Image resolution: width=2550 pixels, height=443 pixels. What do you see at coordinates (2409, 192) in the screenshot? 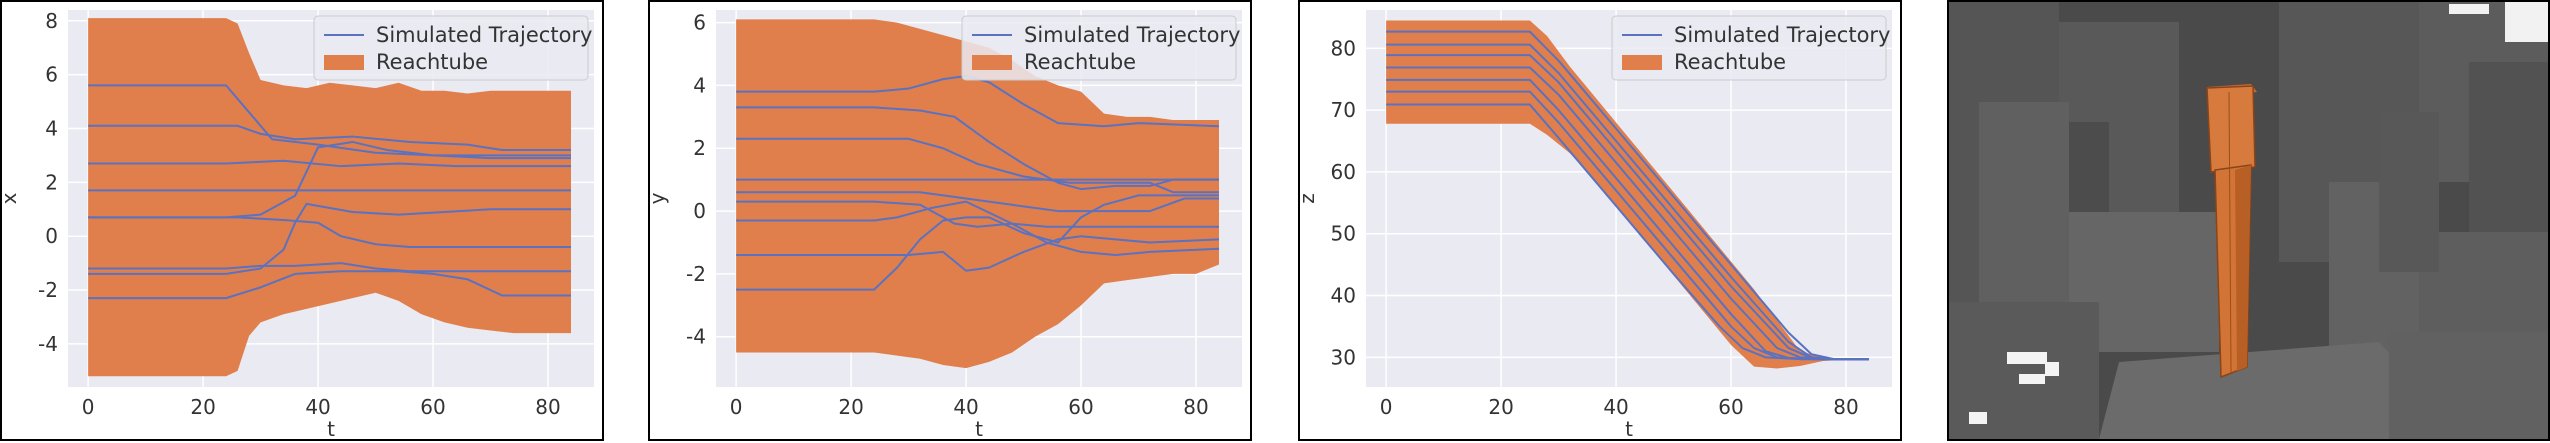
I see `building-right-tower` at bounding box center [2409, 192].